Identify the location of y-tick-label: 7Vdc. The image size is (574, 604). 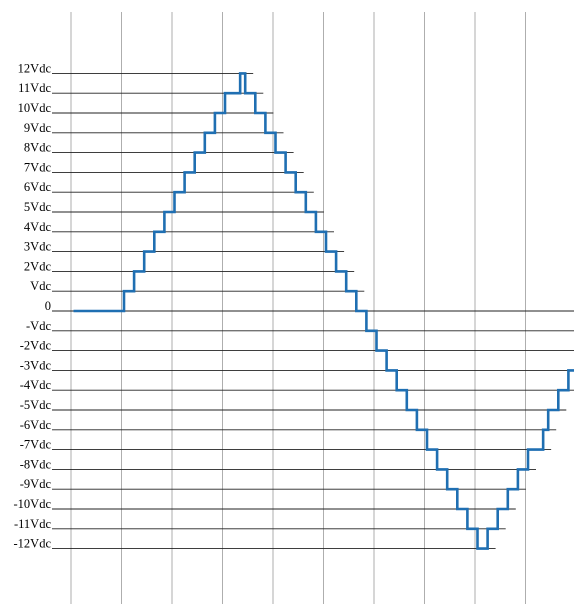
(38, 167).